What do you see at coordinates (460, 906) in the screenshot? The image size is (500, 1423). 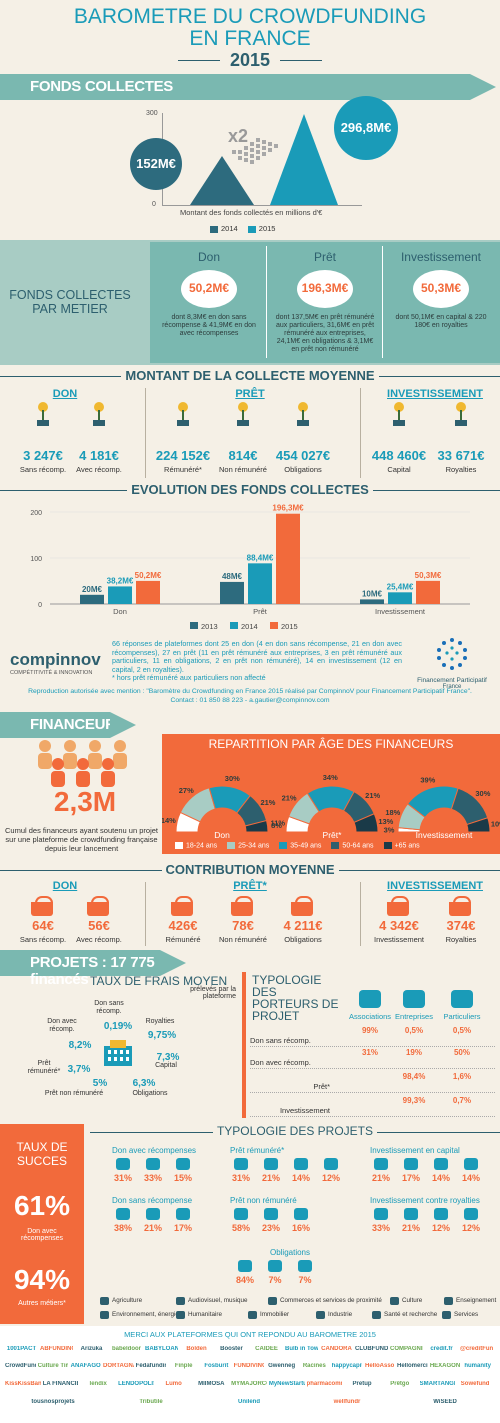 I see `basket-icon` at bounding box center [460, 906].